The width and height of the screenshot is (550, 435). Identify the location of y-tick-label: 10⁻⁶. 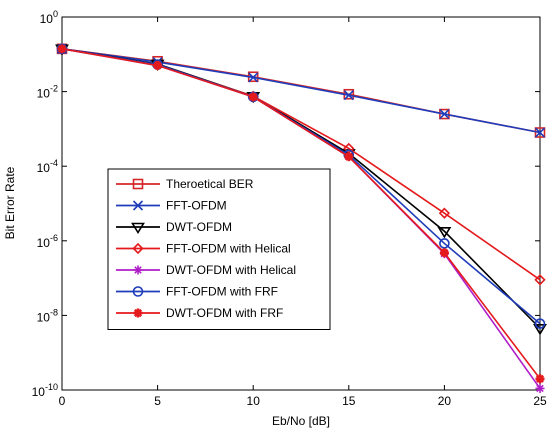
(47, 241).